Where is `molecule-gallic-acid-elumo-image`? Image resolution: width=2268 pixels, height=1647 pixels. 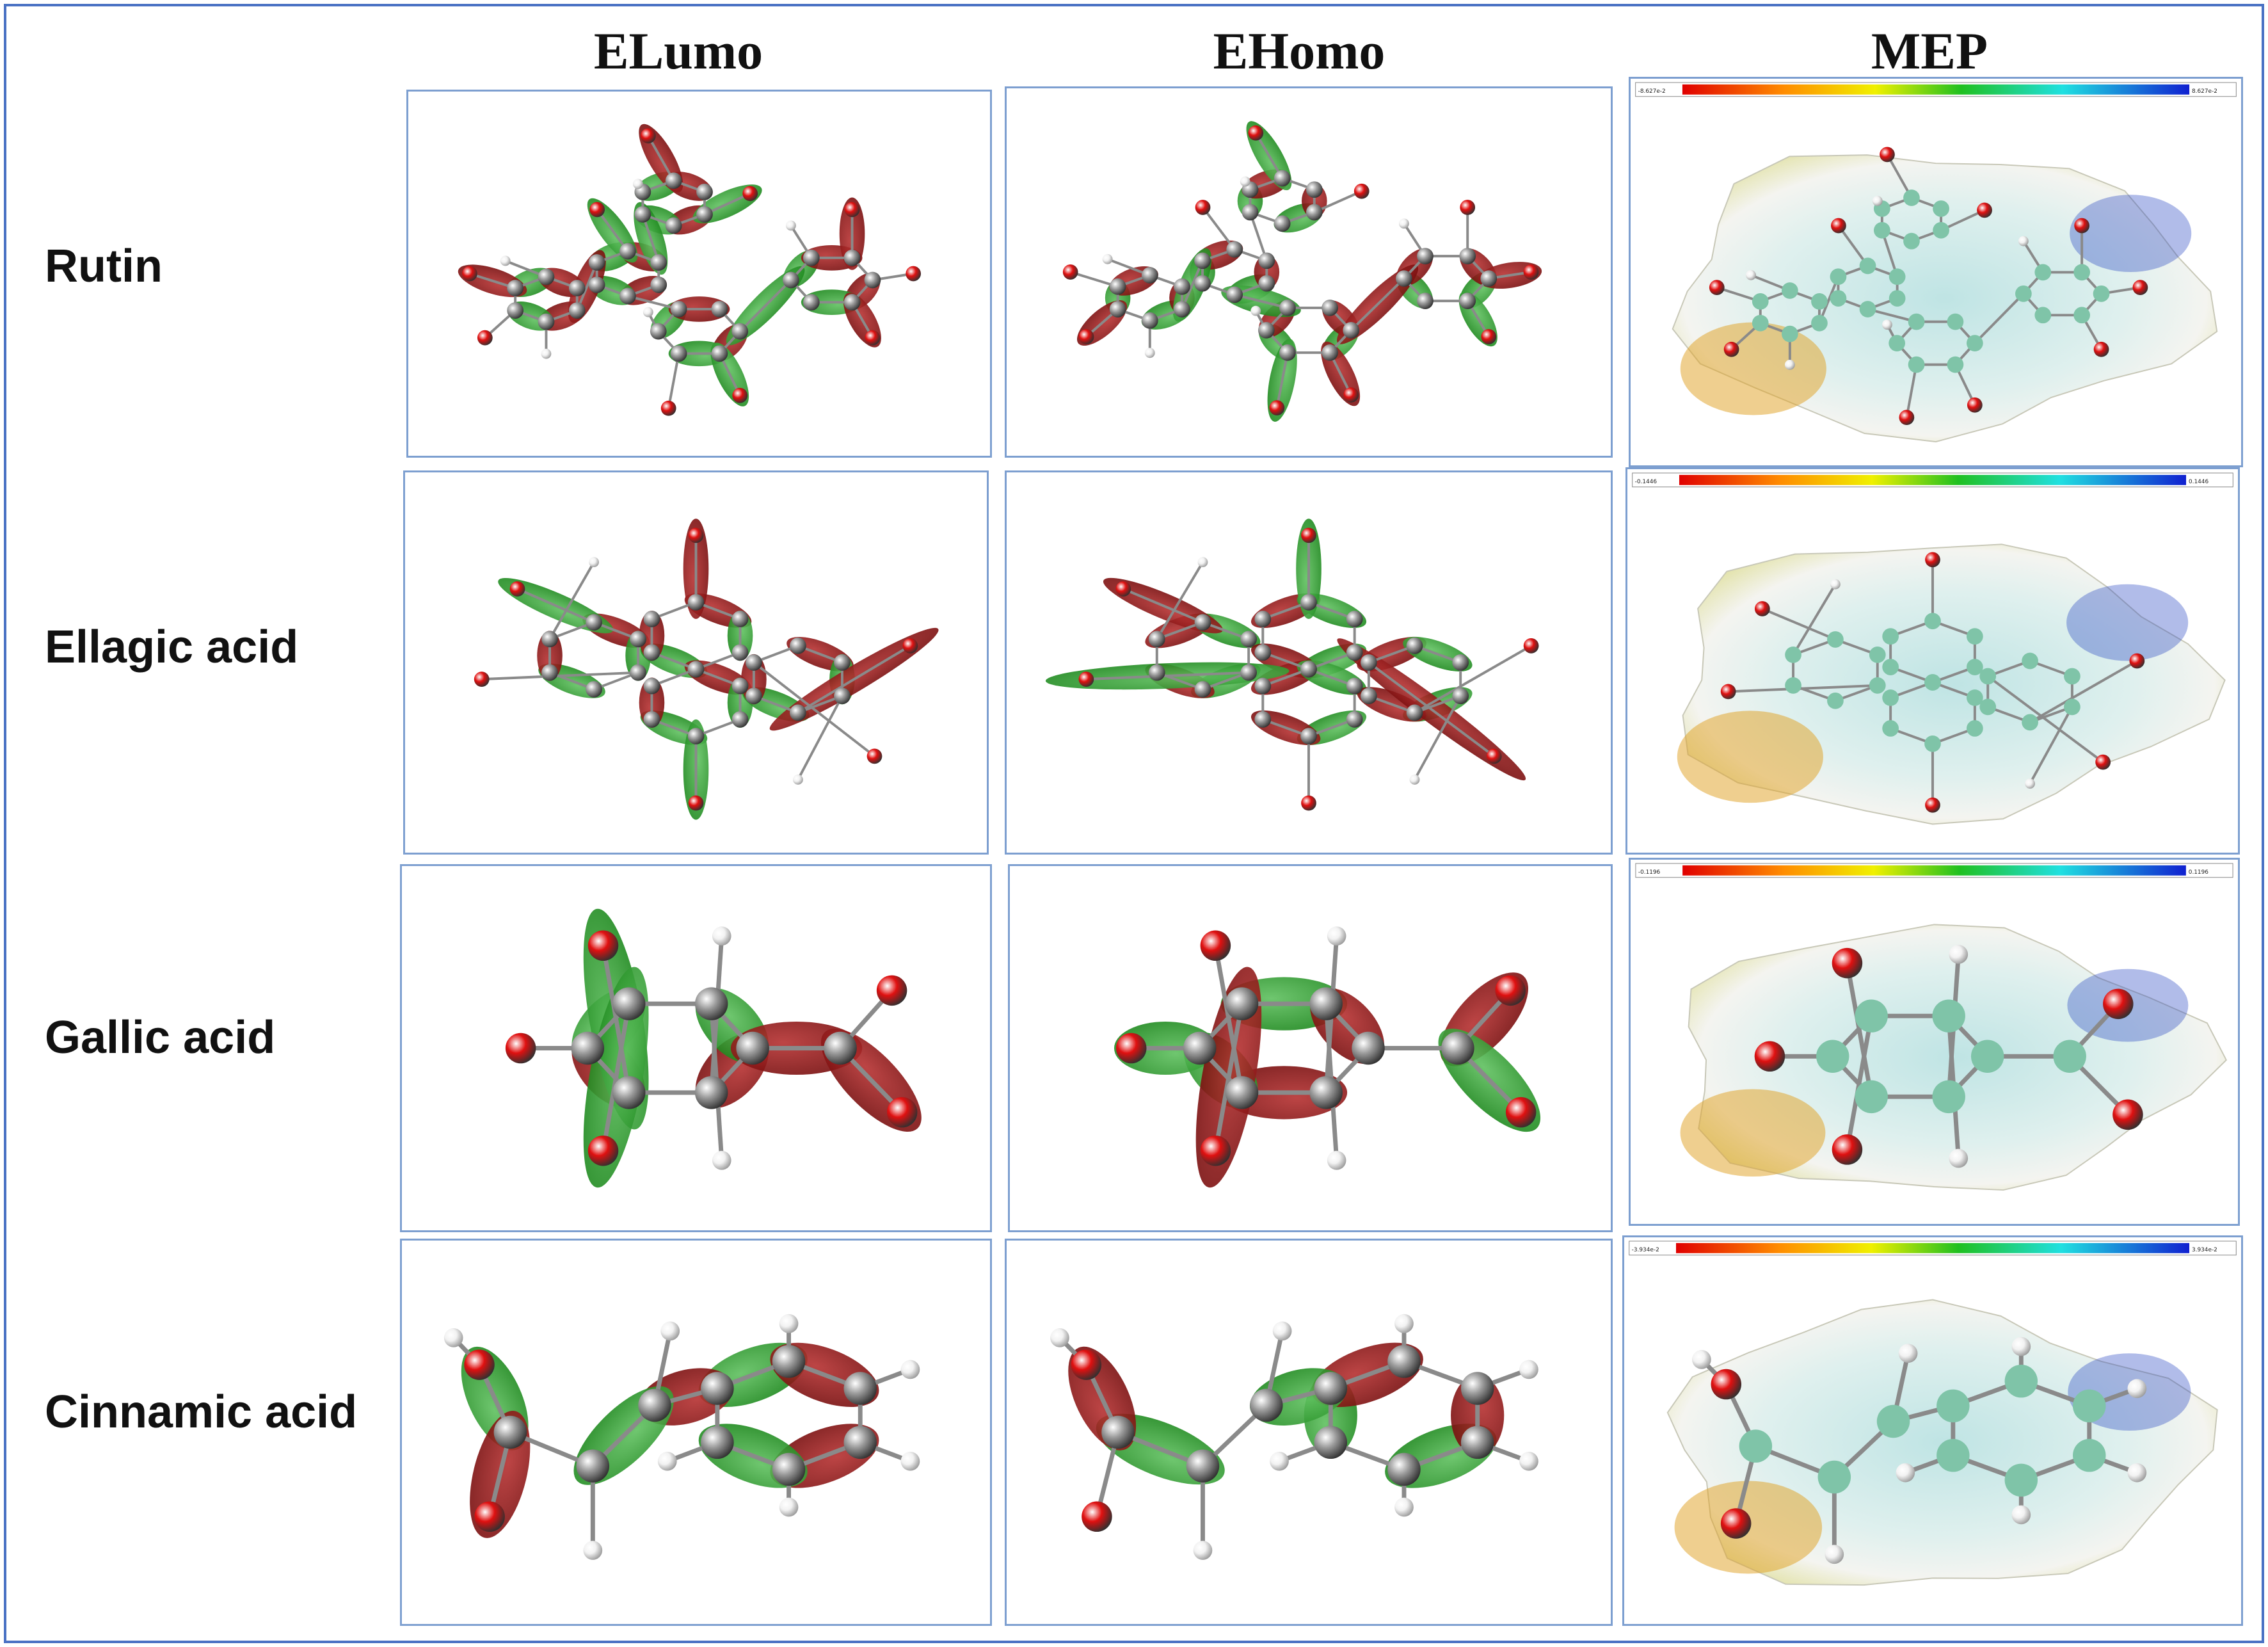 molecule-gallic-acid-elumo-image is located at coordinates (714, 1048).